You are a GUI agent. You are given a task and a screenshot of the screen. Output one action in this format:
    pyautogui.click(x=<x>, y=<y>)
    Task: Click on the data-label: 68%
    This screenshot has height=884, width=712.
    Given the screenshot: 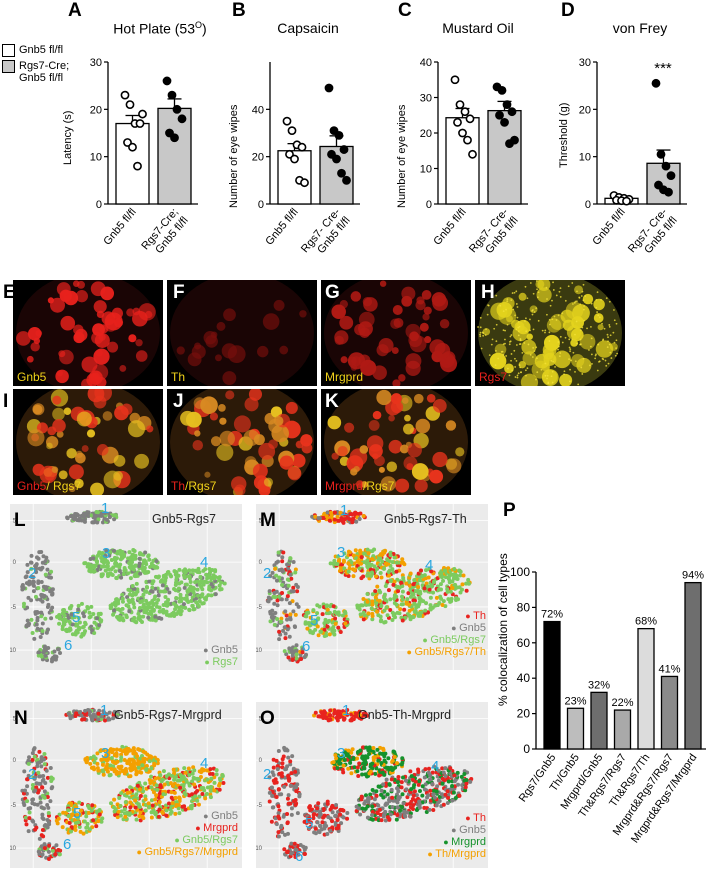 What is the action you would take?
    pyautogui.click(x=646, y=622)
    